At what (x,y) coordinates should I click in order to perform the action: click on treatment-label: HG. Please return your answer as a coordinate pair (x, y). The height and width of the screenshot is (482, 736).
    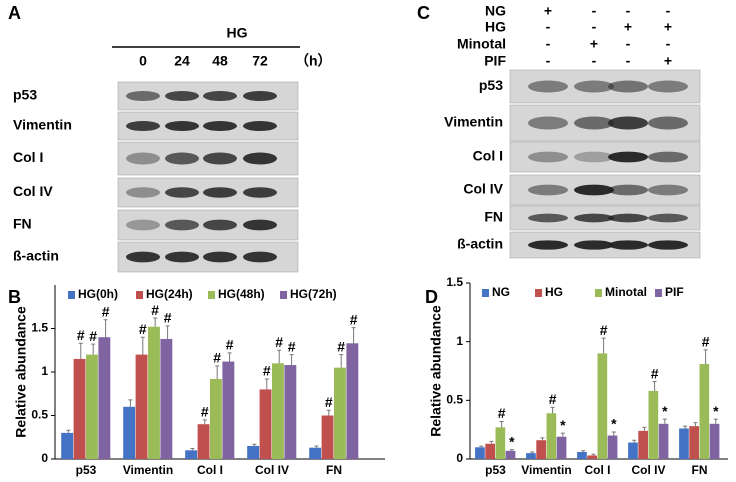
    Looking at the image, I should click on (237, 33).